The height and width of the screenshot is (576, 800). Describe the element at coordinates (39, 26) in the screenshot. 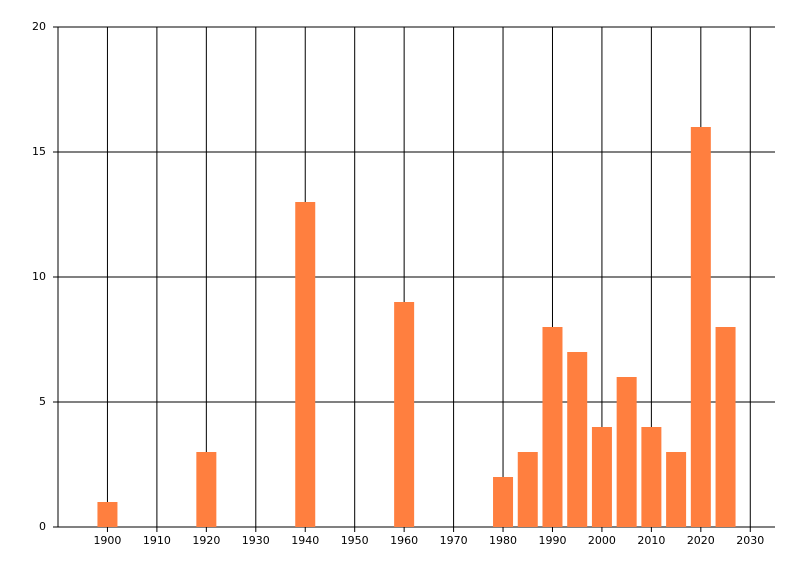

I see `y-tick-label: 20` at that location.